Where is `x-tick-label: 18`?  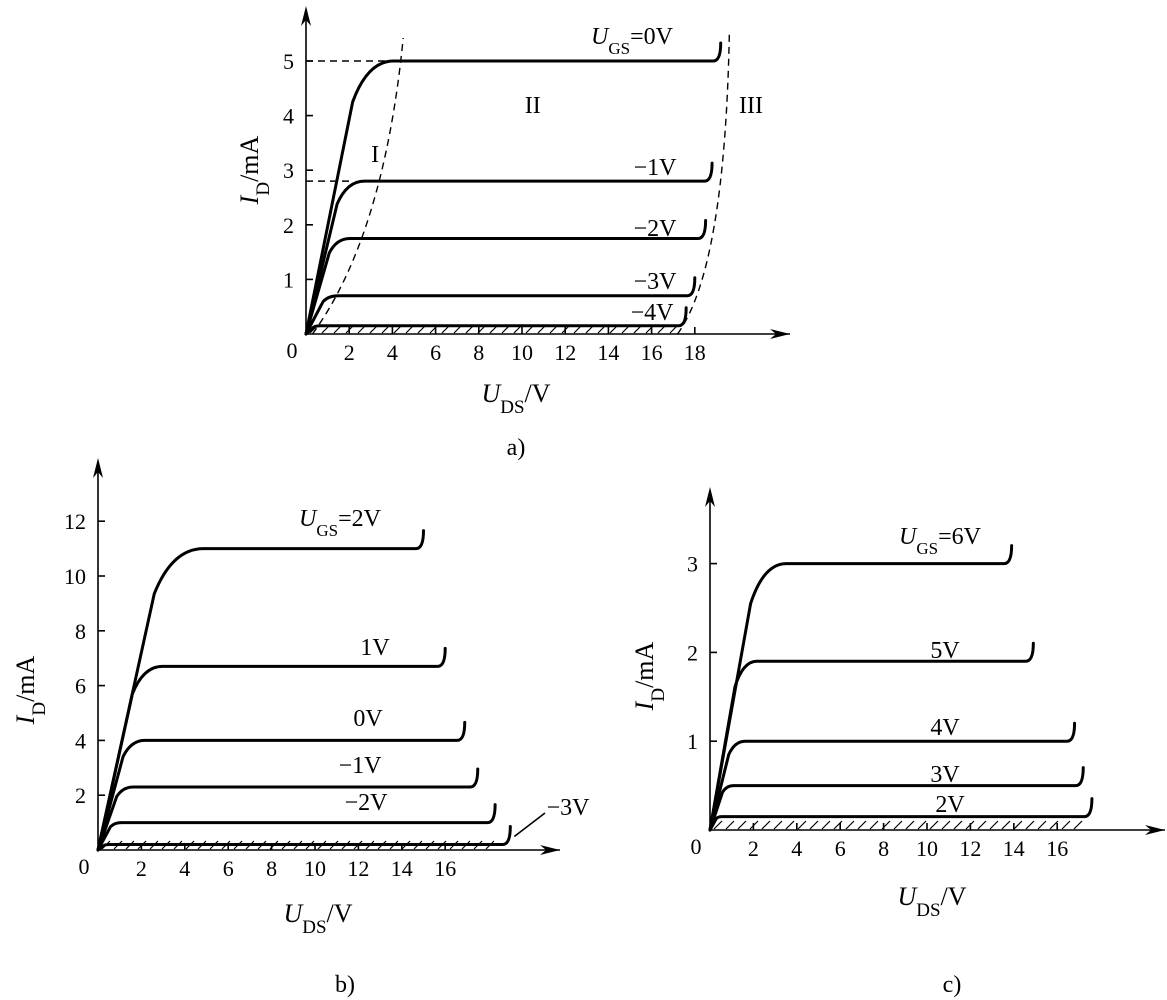 x-tick-label: 18 is located at coordinates (695, 352).